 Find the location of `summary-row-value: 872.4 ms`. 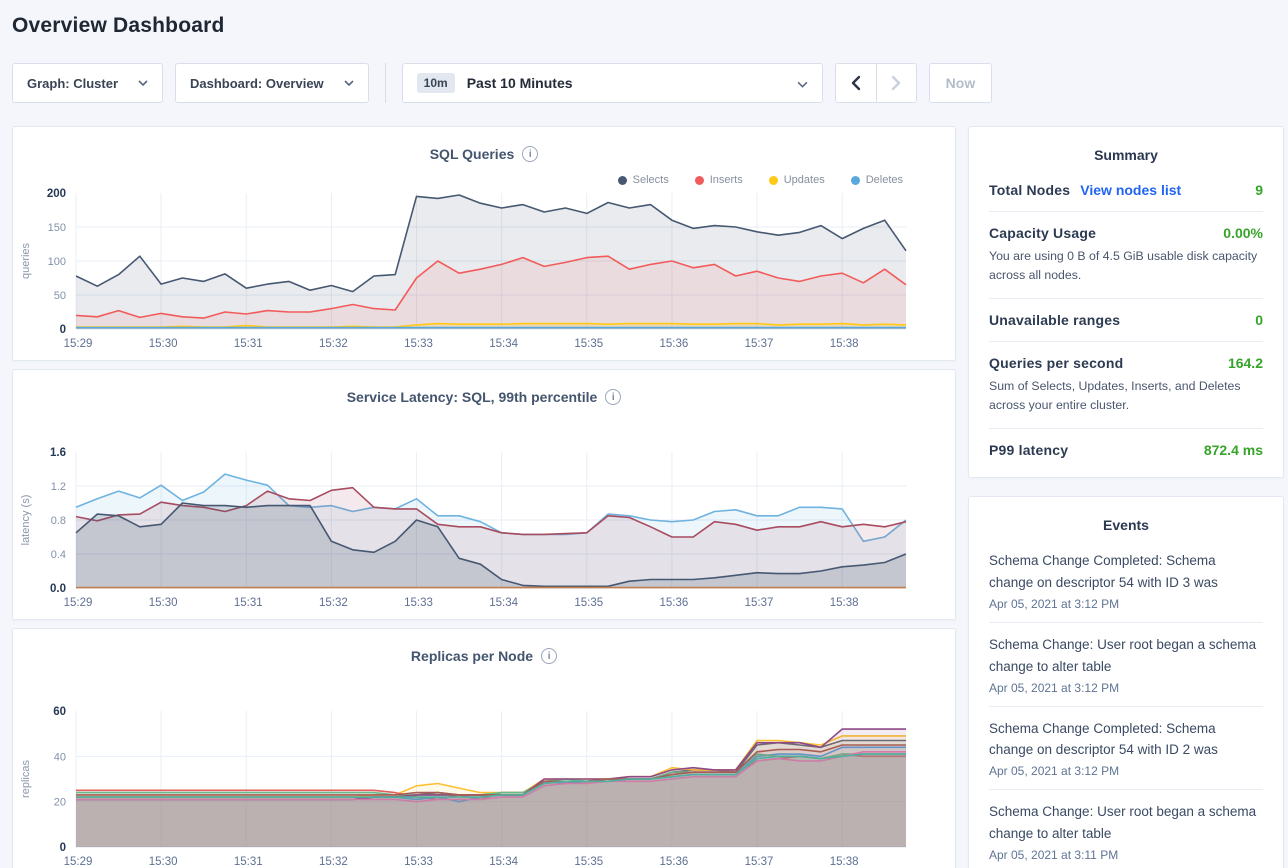

summary-row-value: 872.4 ms is located at coordinates (1233, 450).